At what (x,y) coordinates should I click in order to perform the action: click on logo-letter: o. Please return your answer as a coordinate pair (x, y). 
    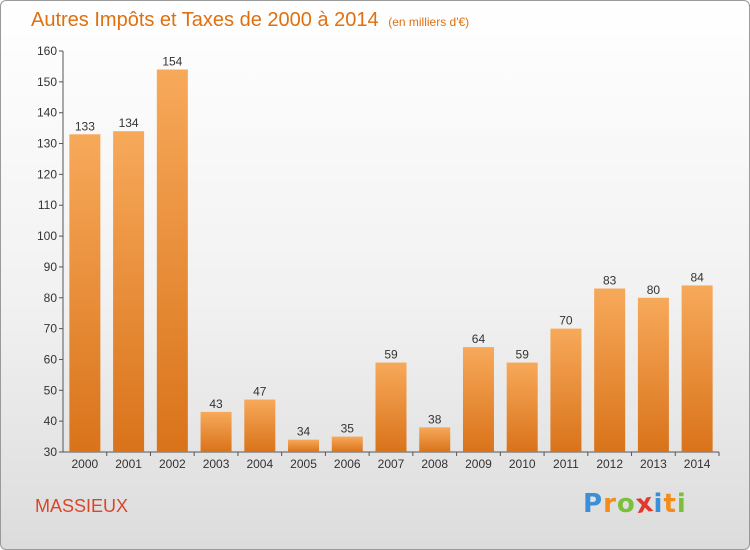
    Looking at the image, I should click on (626, 504).